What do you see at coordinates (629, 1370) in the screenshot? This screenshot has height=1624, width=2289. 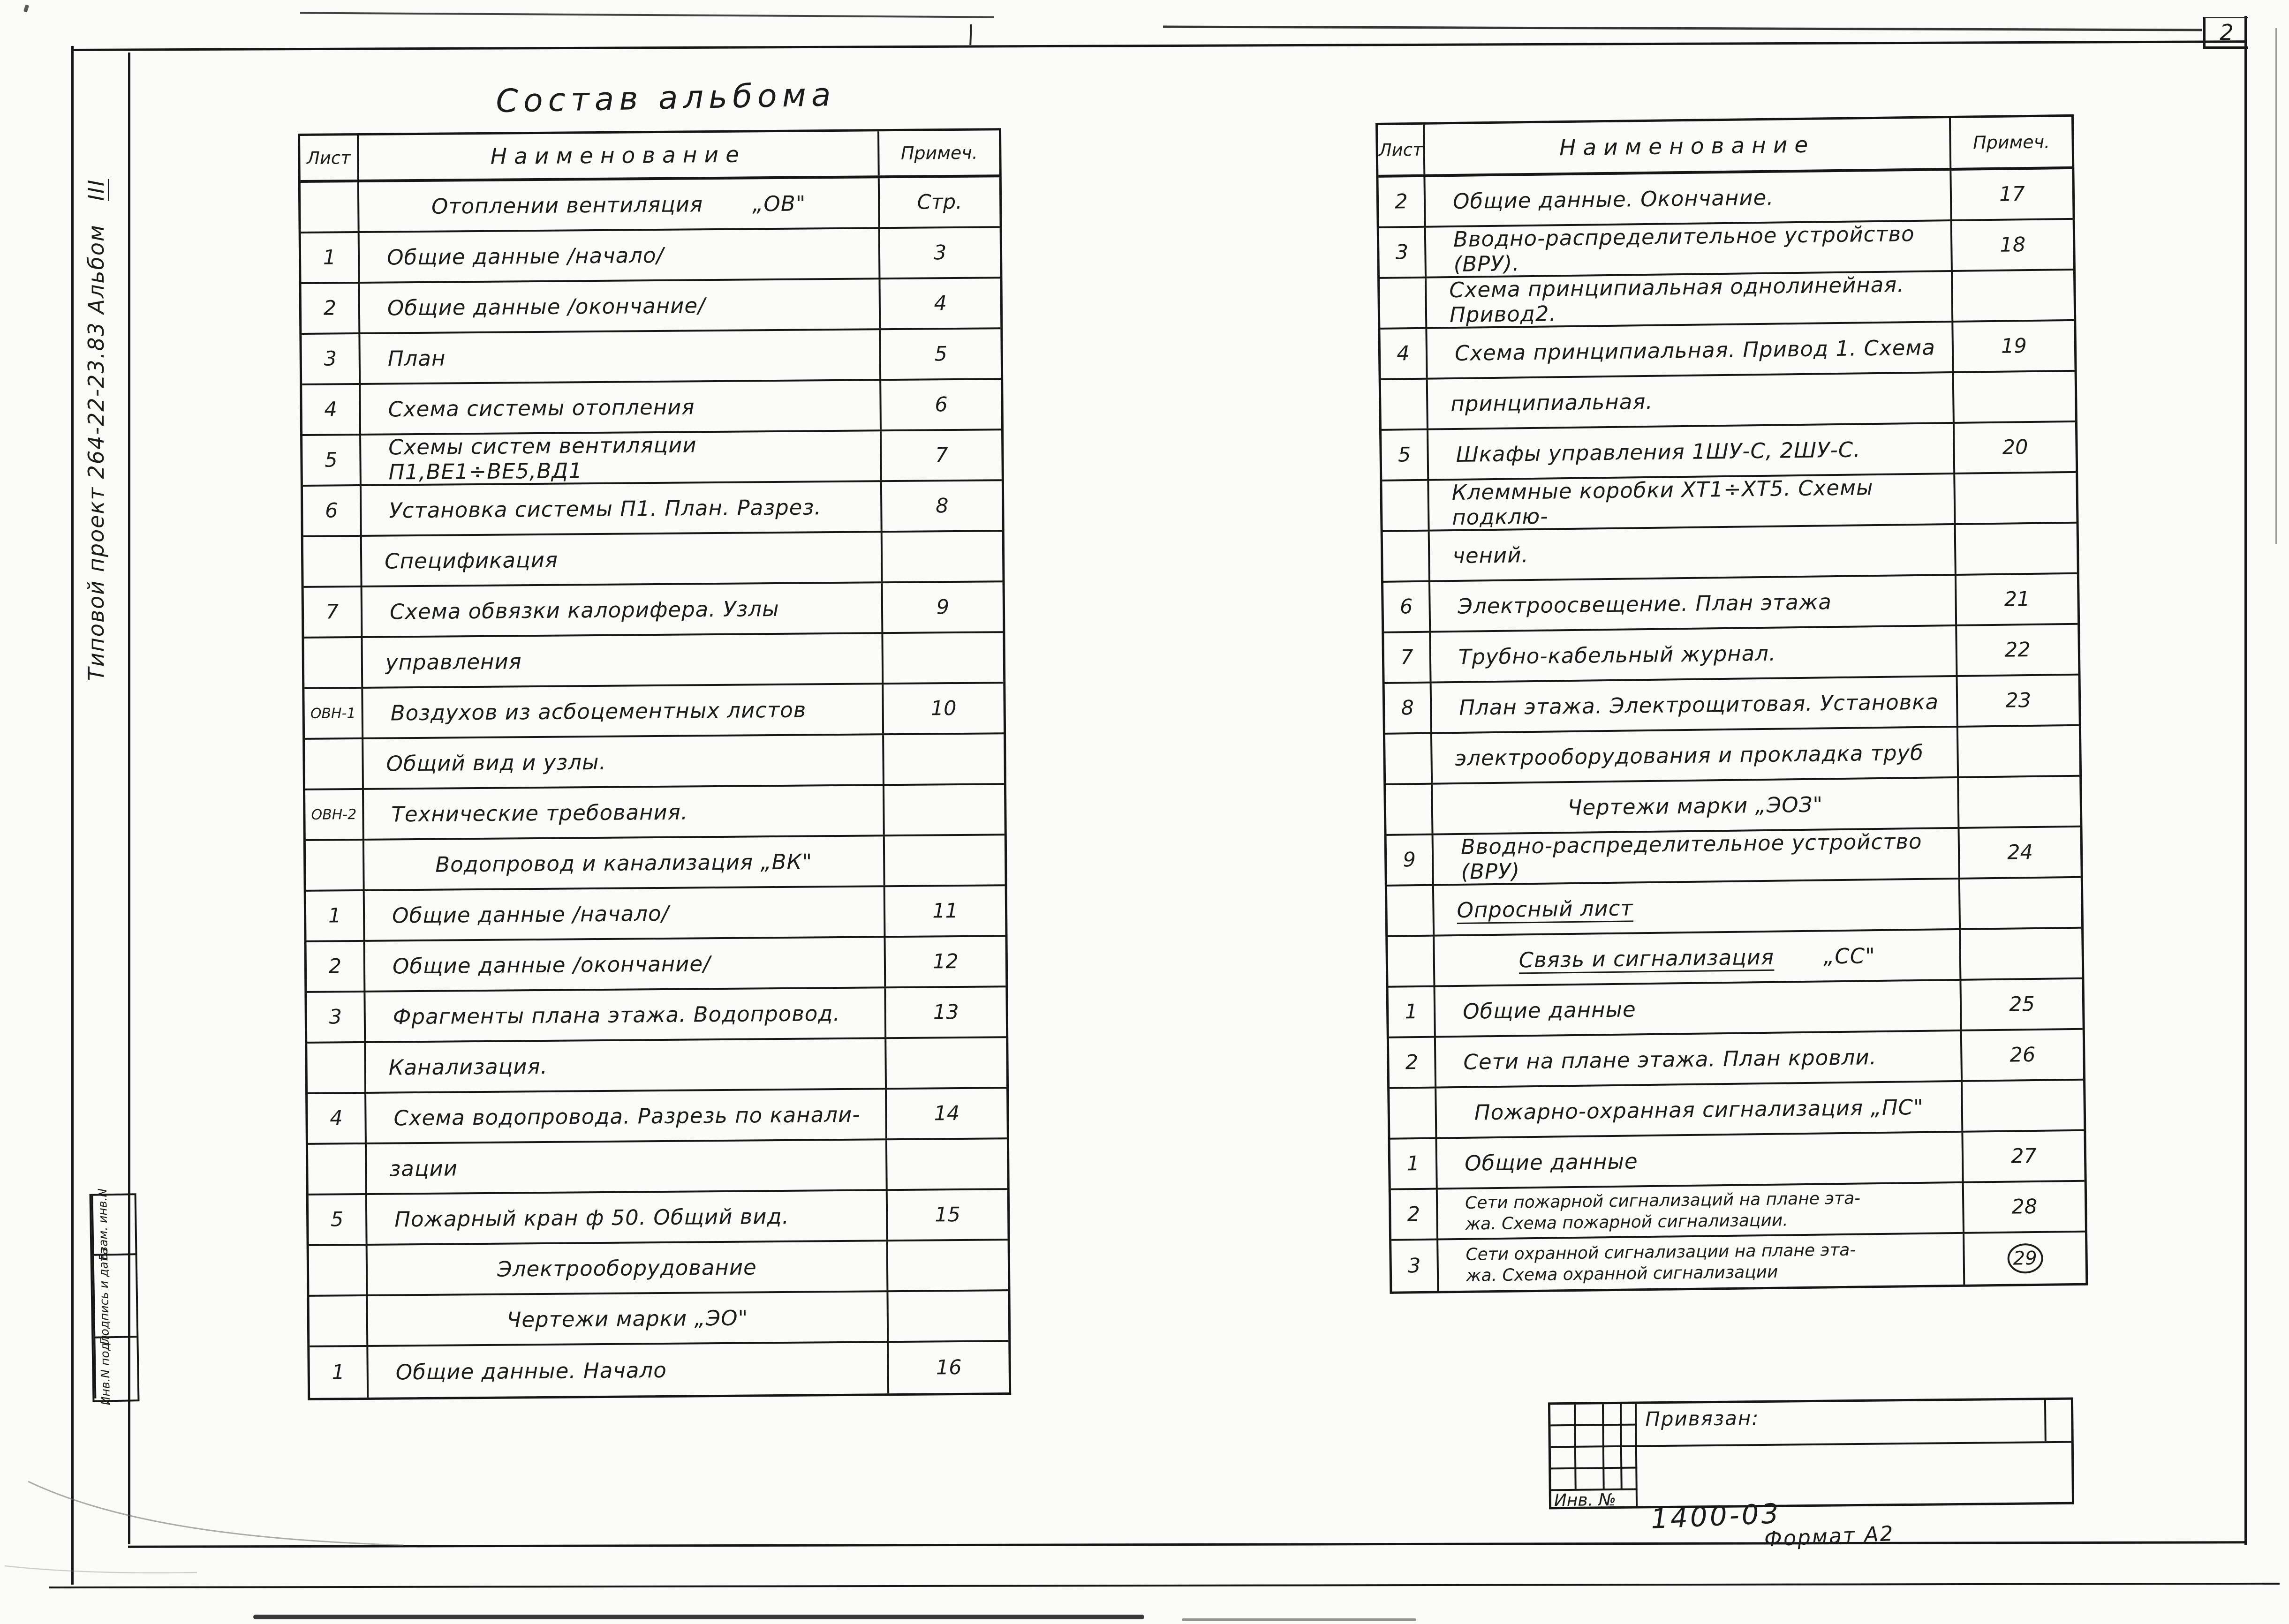 I see `name-cell: Общие данные. Начало` at bounding box center [629, 1370].